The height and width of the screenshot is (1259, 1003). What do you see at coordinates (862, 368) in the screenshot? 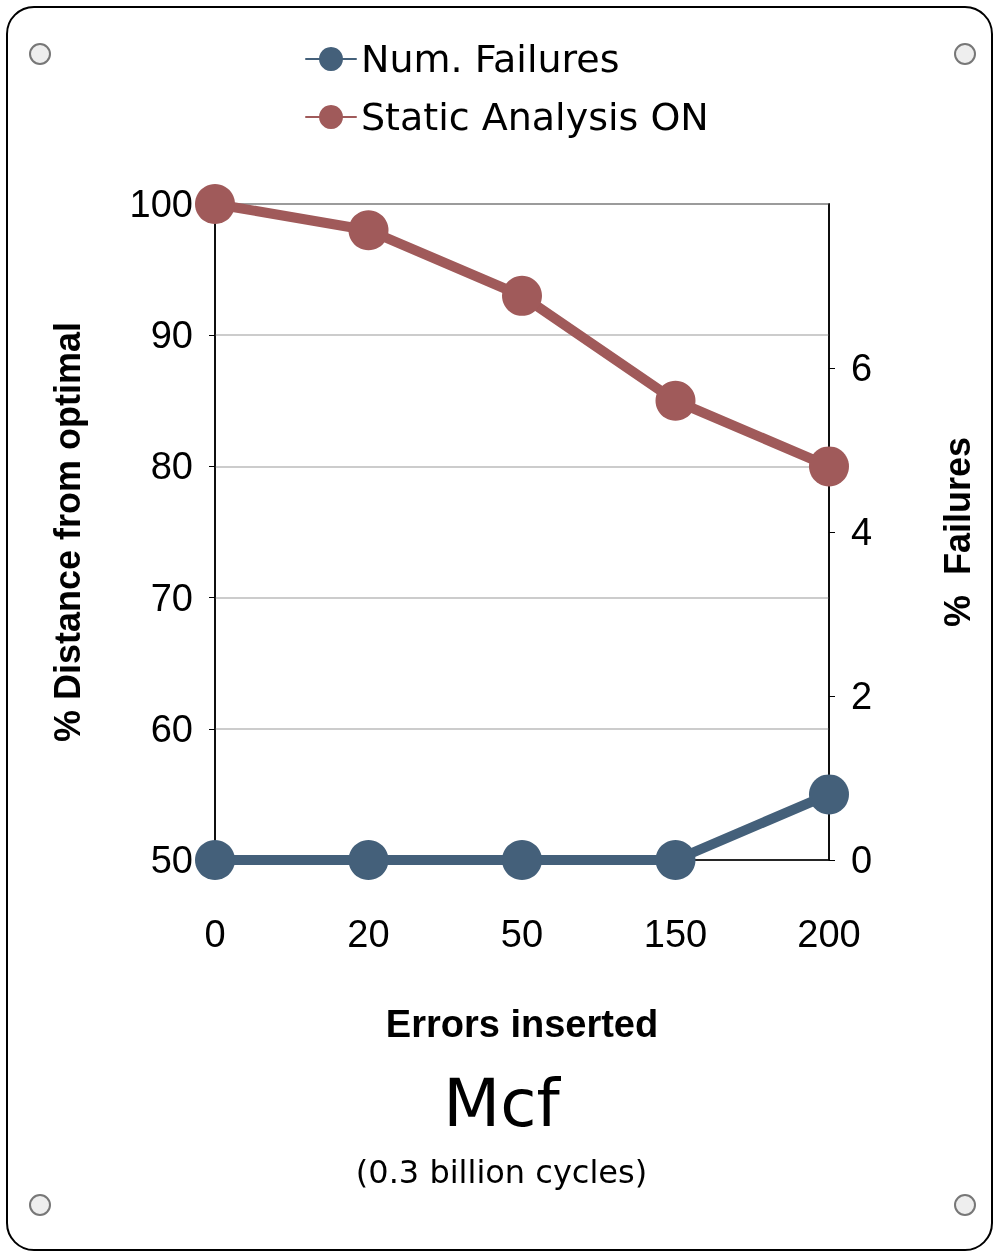
I see `y2-tick-label: 6` at bounding box center [862, 368].